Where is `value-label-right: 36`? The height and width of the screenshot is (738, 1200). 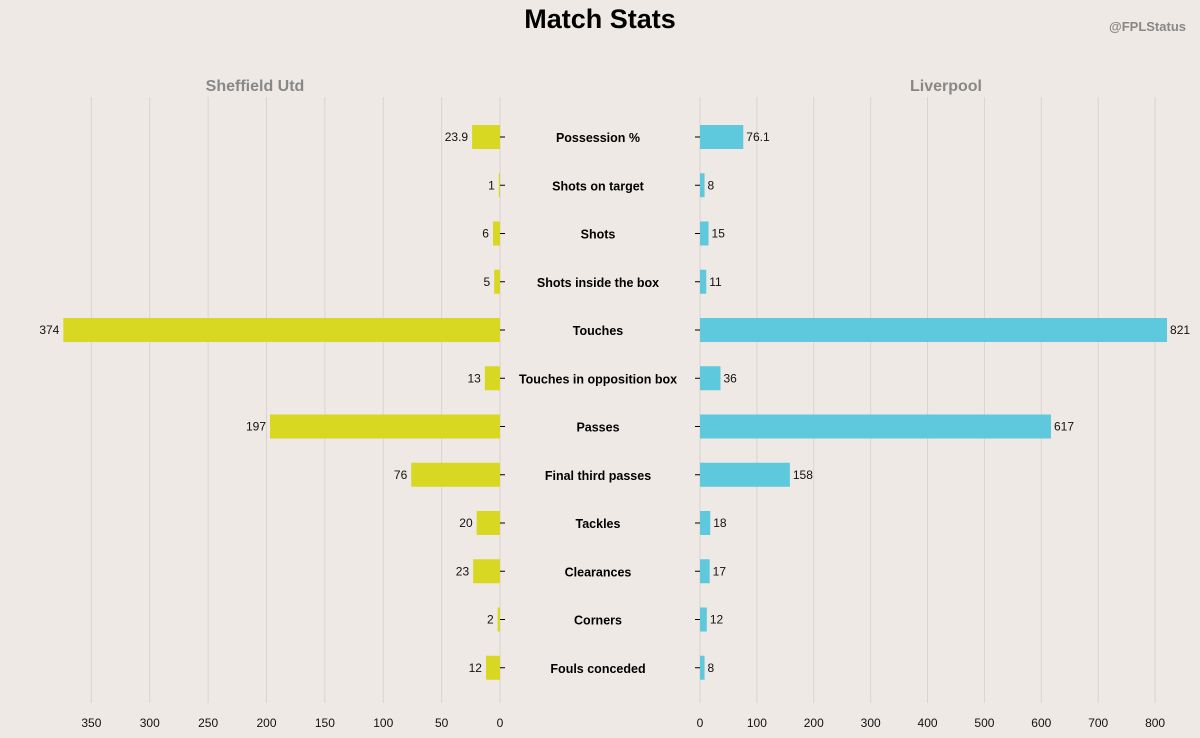 value-label-right: 36 is located at coordinates (730, 378).